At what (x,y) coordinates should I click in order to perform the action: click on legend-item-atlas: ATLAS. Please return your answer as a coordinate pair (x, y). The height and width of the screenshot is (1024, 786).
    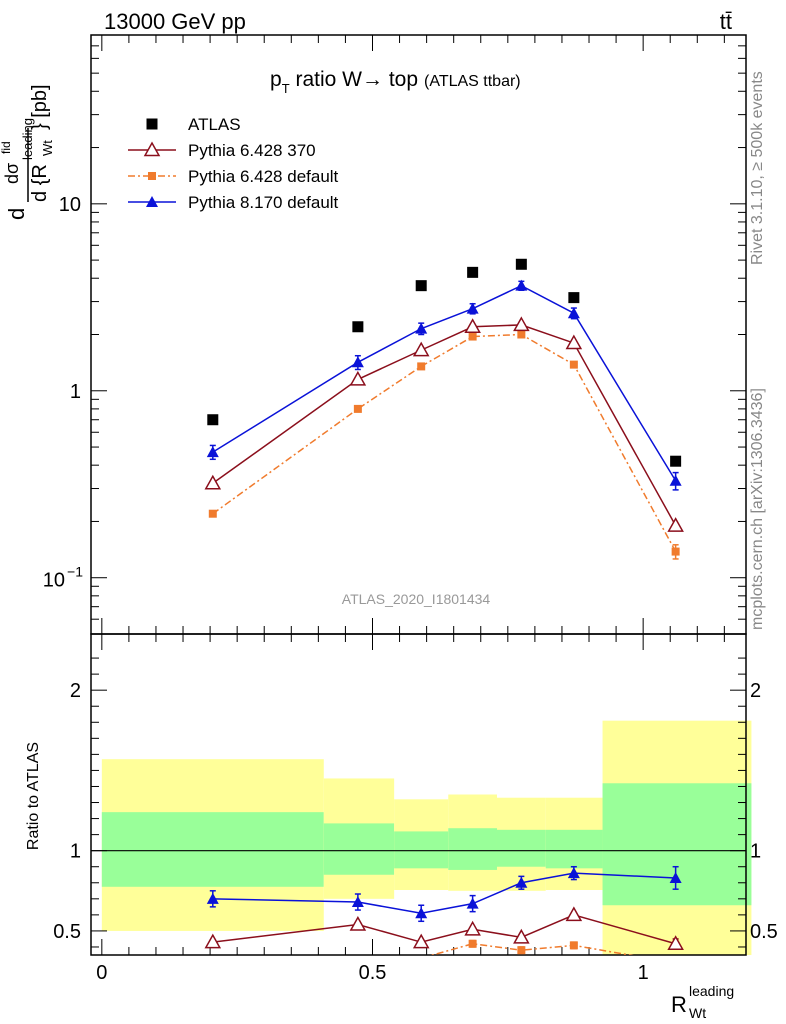
    Looking at the image, I should click on (193, 124).